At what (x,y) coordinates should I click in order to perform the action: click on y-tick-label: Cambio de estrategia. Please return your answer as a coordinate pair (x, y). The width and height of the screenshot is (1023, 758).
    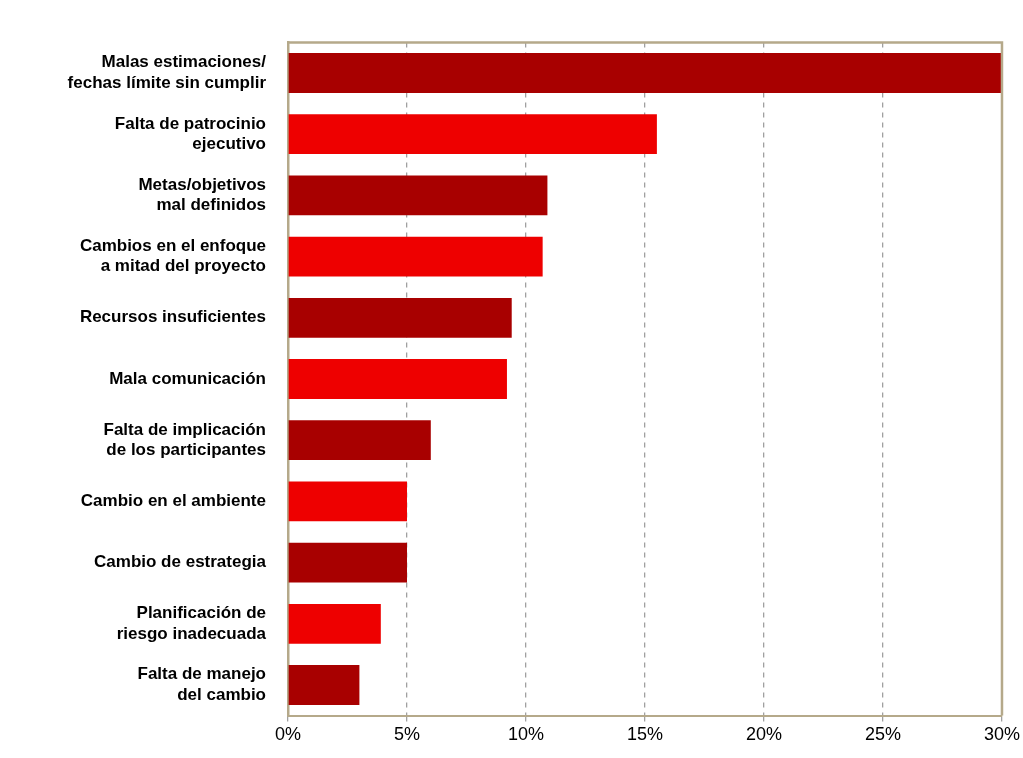
    Looking at the image, I should click on (180, 562).